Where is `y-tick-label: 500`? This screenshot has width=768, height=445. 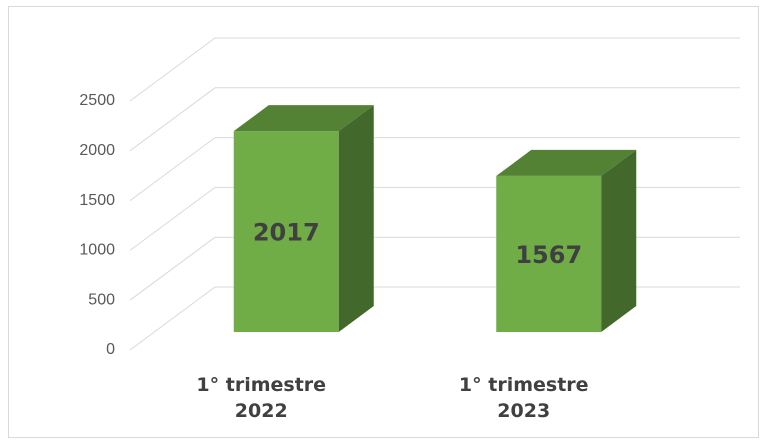
y-tick-label: 500 is located at coordinates (101, 299).